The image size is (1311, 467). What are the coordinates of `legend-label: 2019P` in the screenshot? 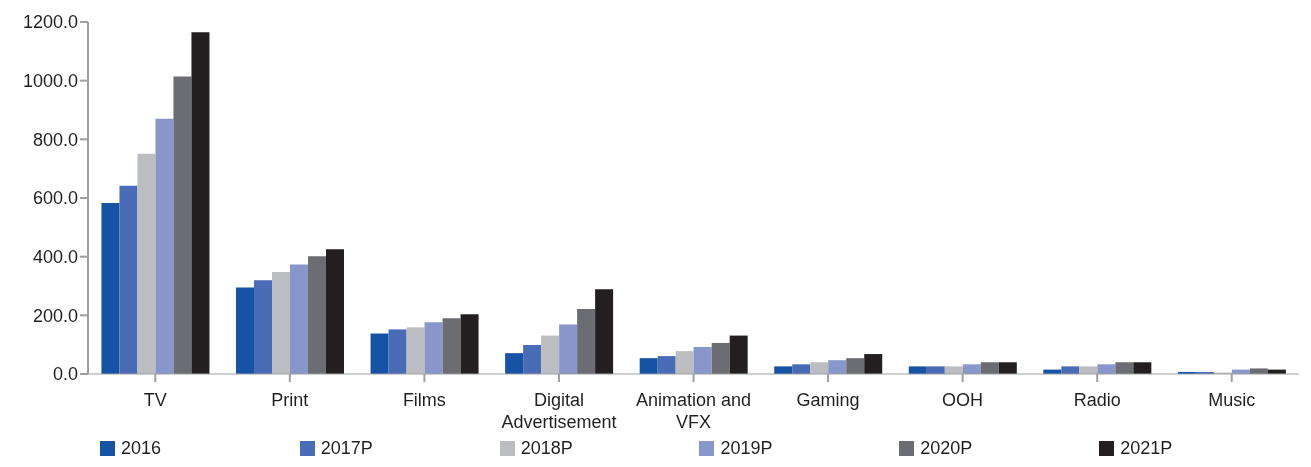 It's located at (746, 448).